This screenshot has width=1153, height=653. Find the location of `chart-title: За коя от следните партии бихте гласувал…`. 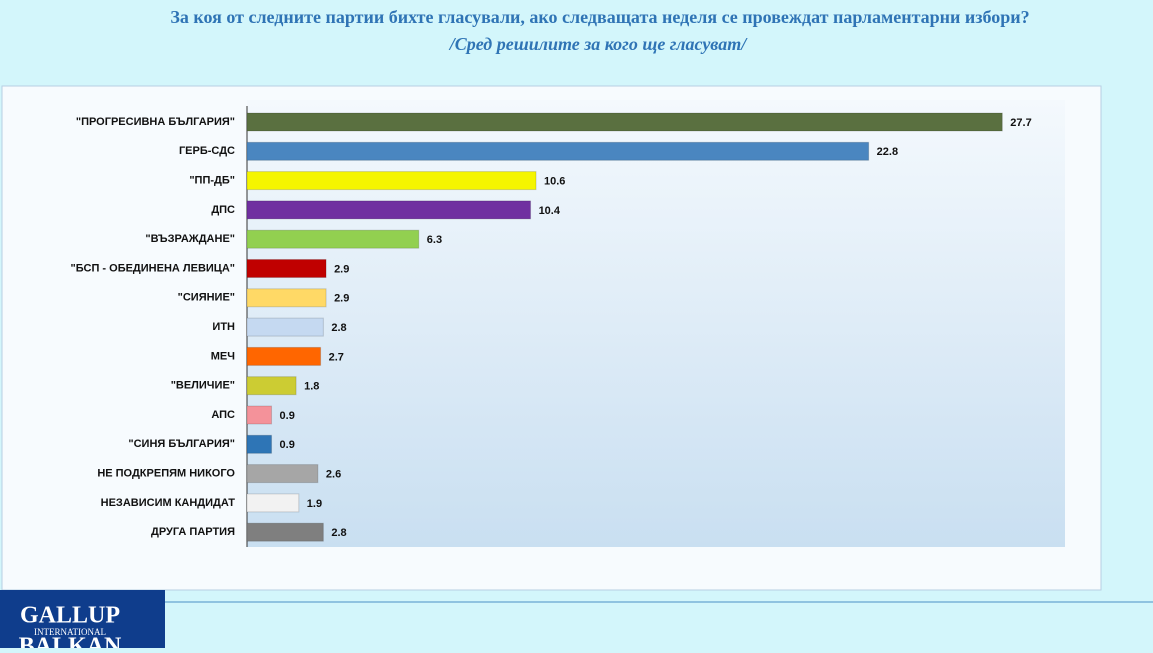

chart-title: За коя от следните партии бихте гласувал… is located at coordinates (599, 17).